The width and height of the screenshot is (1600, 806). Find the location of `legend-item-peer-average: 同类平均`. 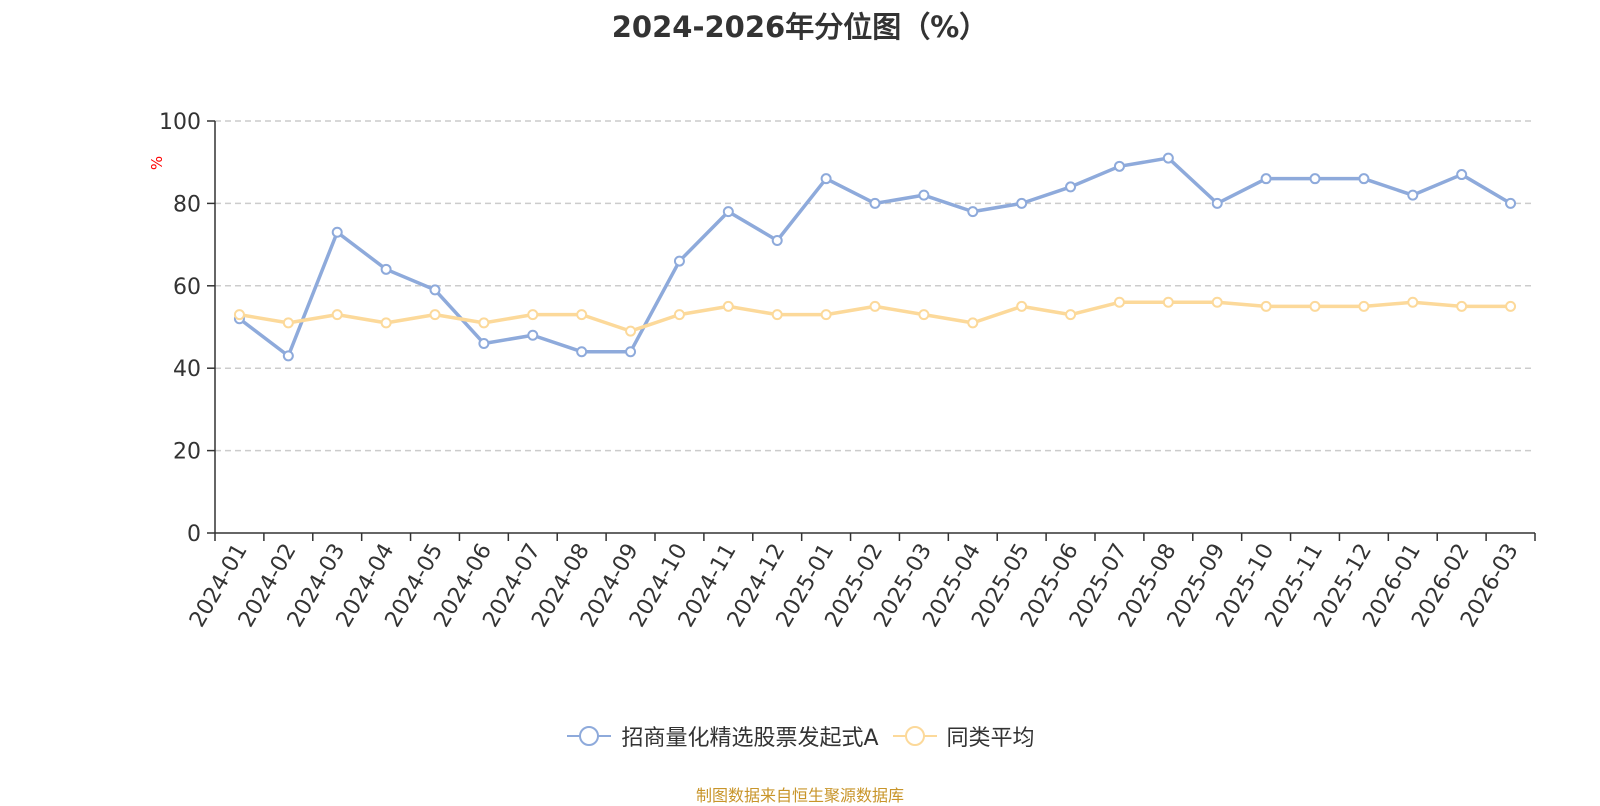

legend-item-peer-average: 同类平均 is located at coordinates (963, 736).